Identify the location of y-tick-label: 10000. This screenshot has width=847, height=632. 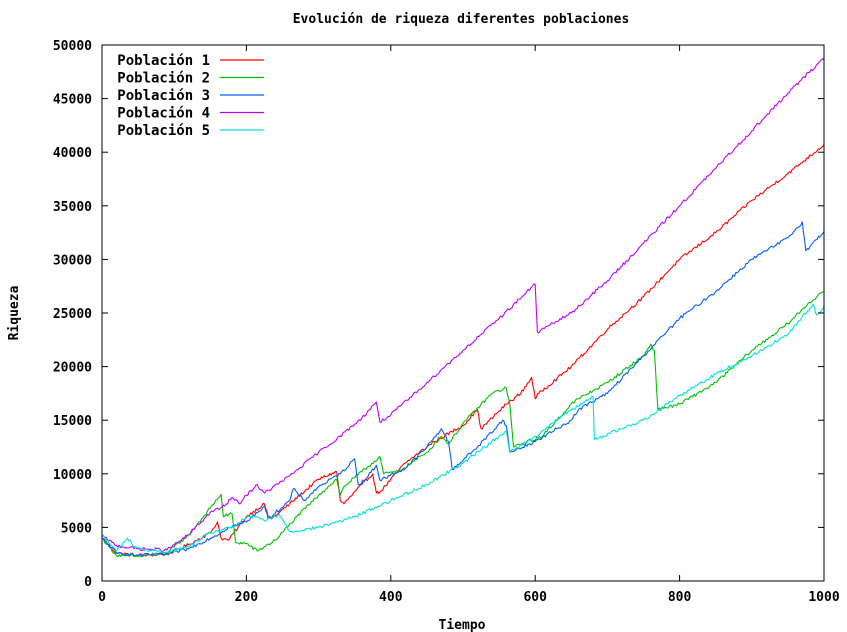
(72, 475).